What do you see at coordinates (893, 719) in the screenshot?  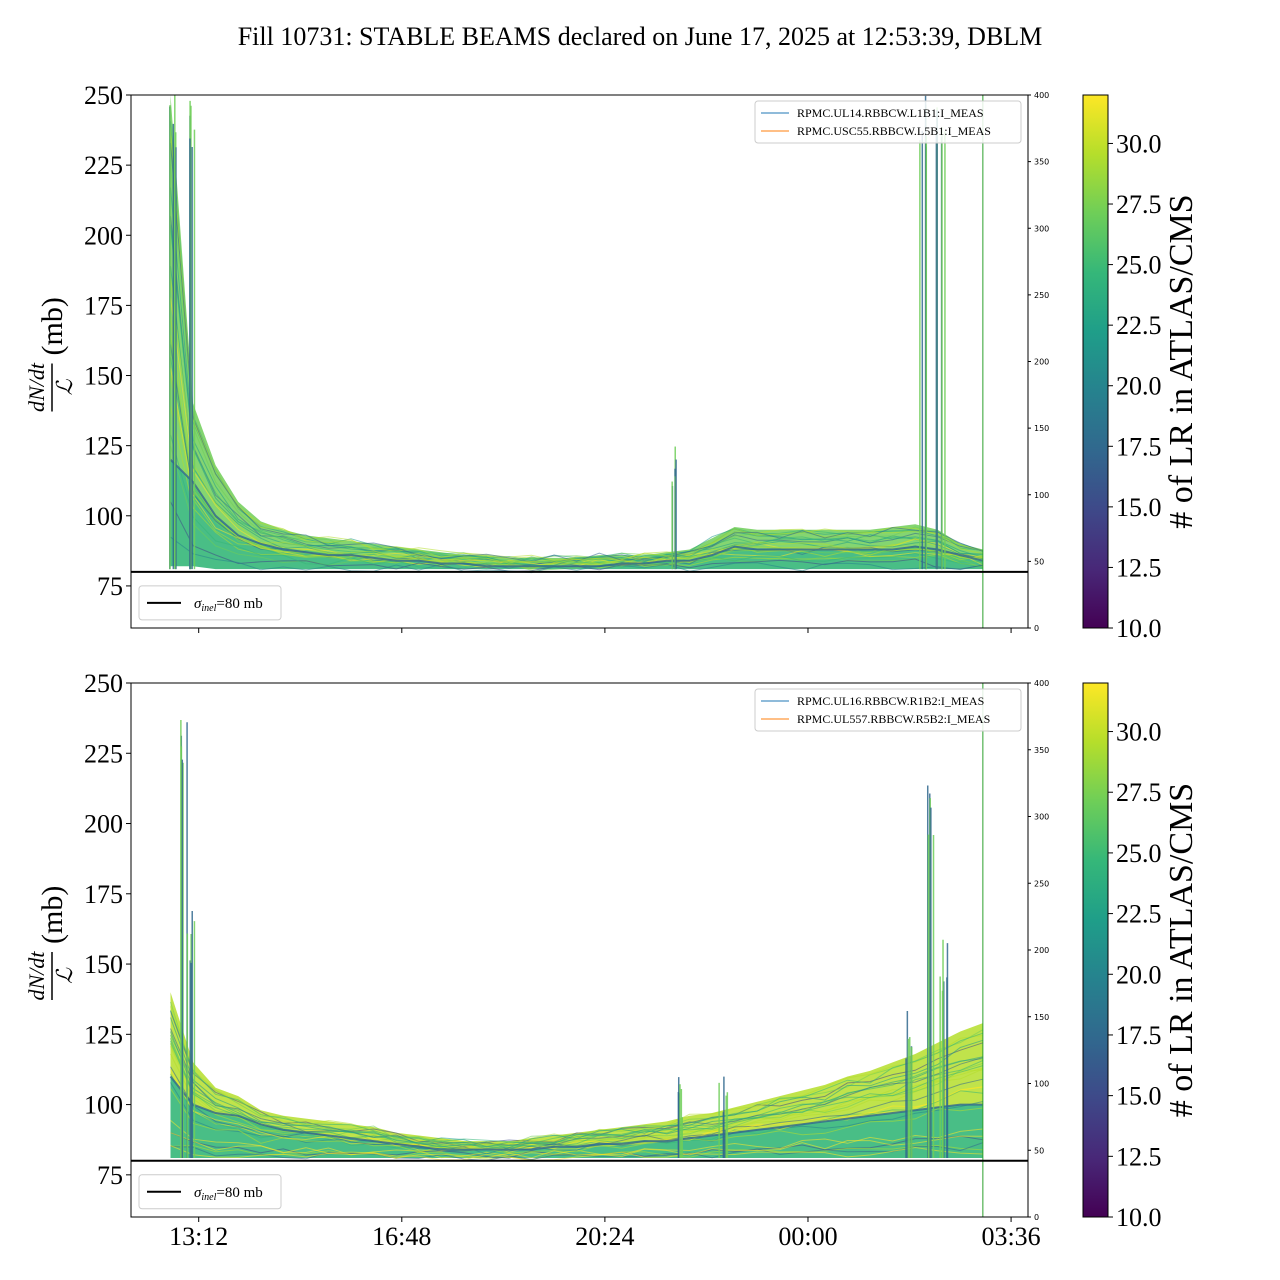 I see `legend-entry: RPMC.UL557.RBBCW.R5B2:I_MEAS` at bounding box center [893, 719].